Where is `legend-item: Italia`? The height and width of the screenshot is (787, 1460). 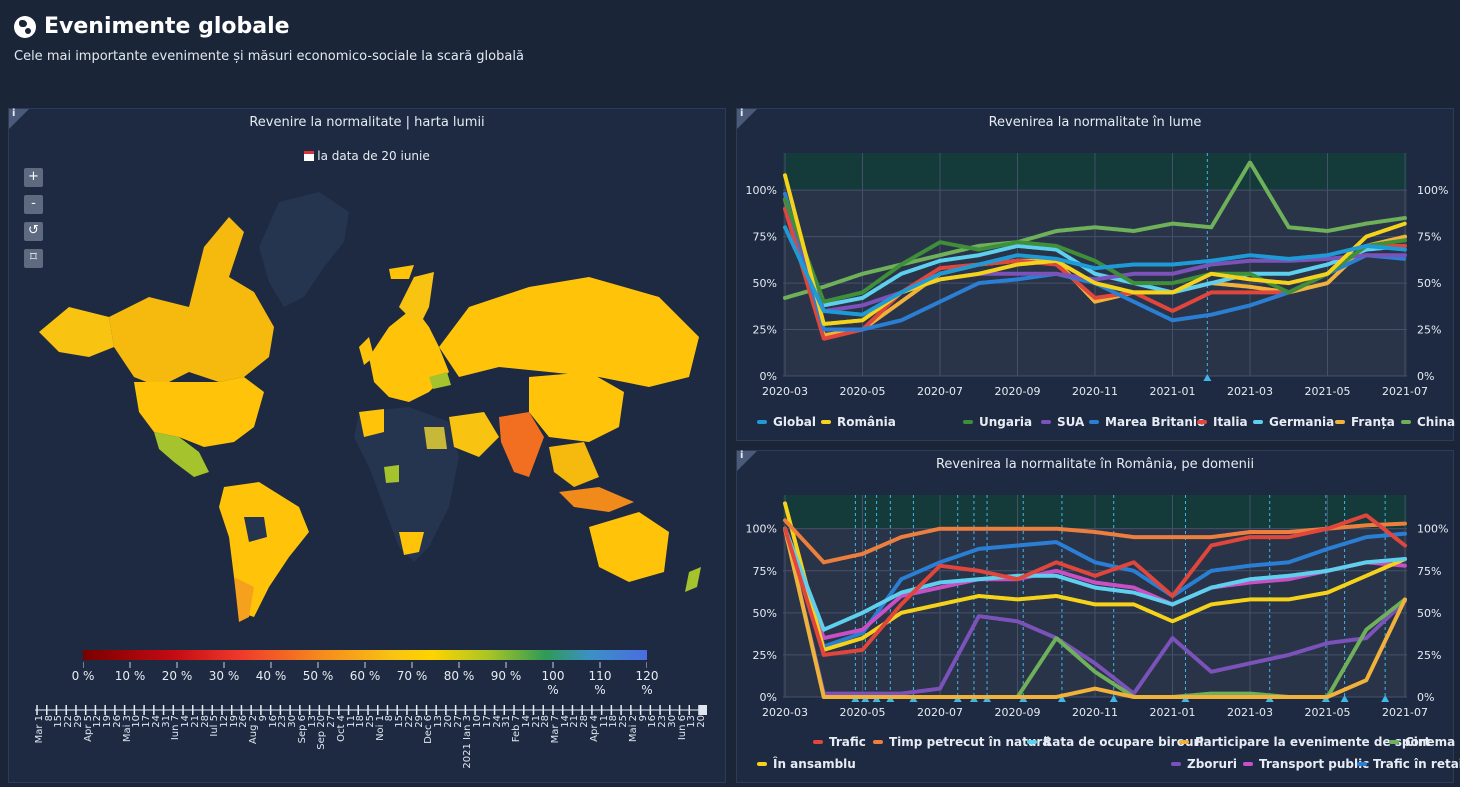
legend-item: Italia is located at coordinates (1222, 422).